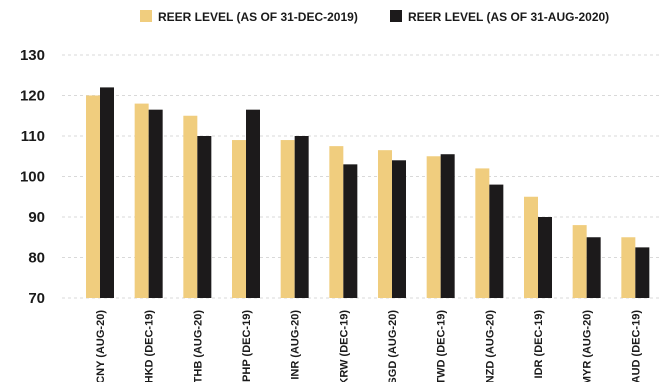 The width and height of the screenshot is (670, 382). What do you see at coordinates (636, 346) in the screenshot?
I see `x-tick-label: AUD (DEC-19)` at bounding box center [636, 346].